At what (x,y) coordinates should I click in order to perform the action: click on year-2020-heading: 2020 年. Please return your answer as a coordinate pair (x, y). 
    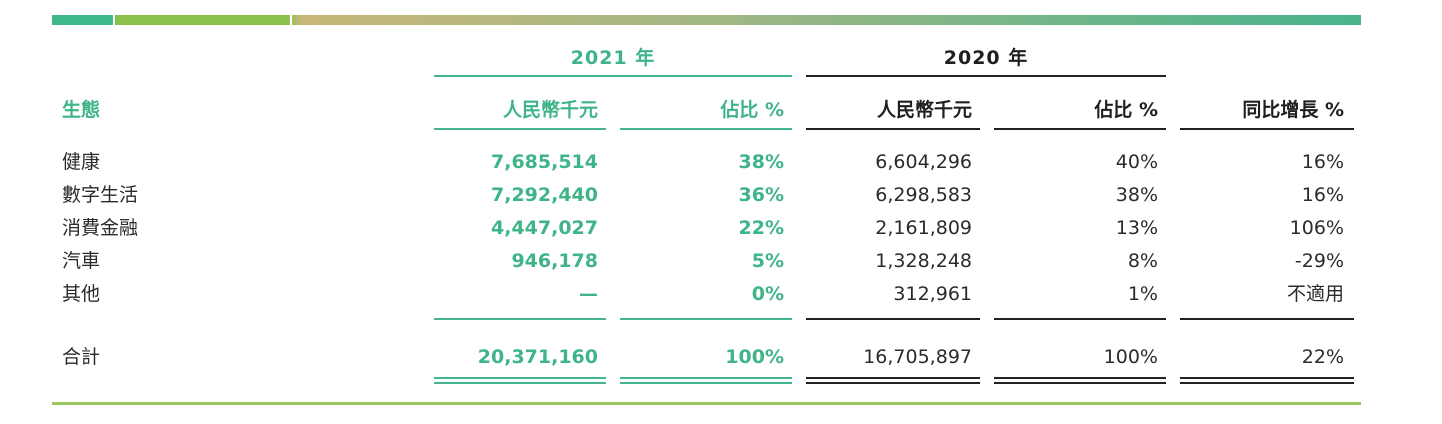
    Looking at the image, I should click on (986, 58).